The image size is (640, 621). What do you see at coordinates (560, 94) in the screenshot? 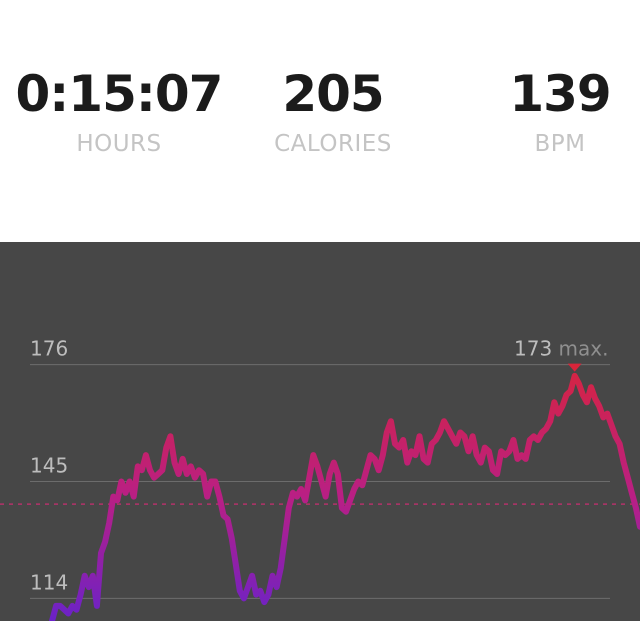
I see `heart-rate-value: 139` at bounding box center [560, 94].